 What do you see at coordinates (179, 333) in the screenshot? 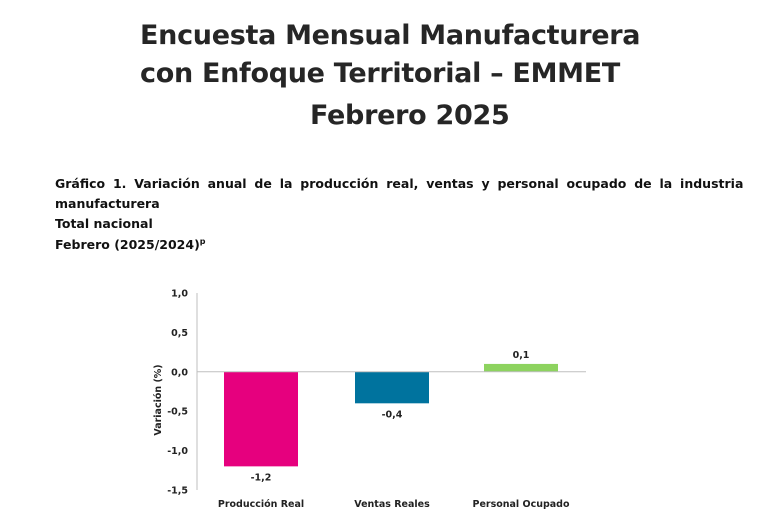
I see `y-tick-label: 0,5` at bounding box center [179, 333].